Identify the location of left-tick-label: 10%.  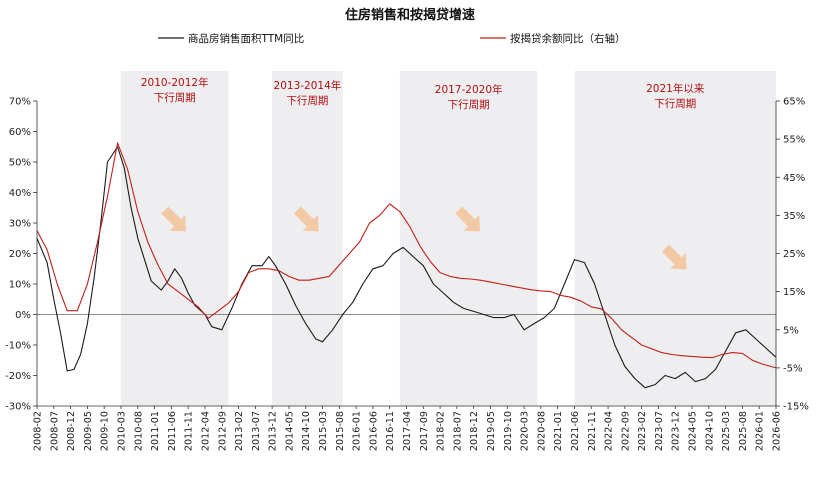
(20, 285).